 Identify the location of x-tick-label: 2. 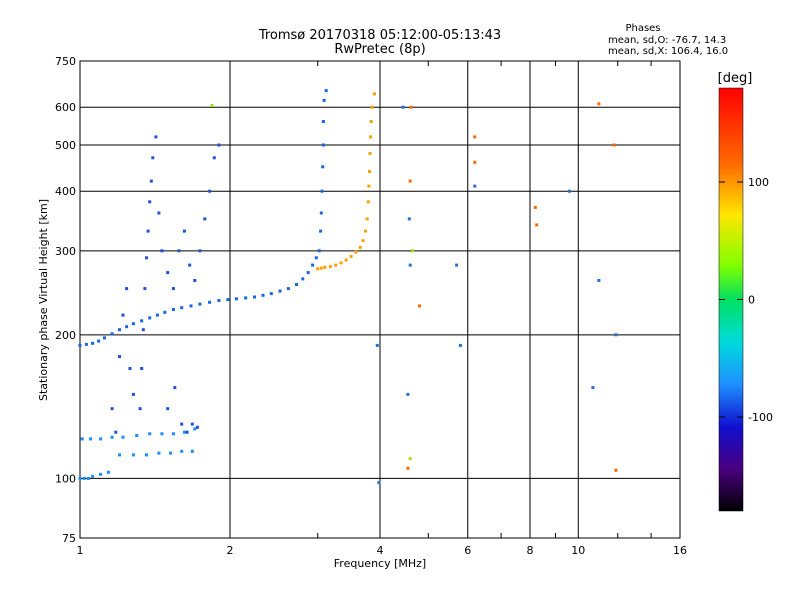
(230, 550).